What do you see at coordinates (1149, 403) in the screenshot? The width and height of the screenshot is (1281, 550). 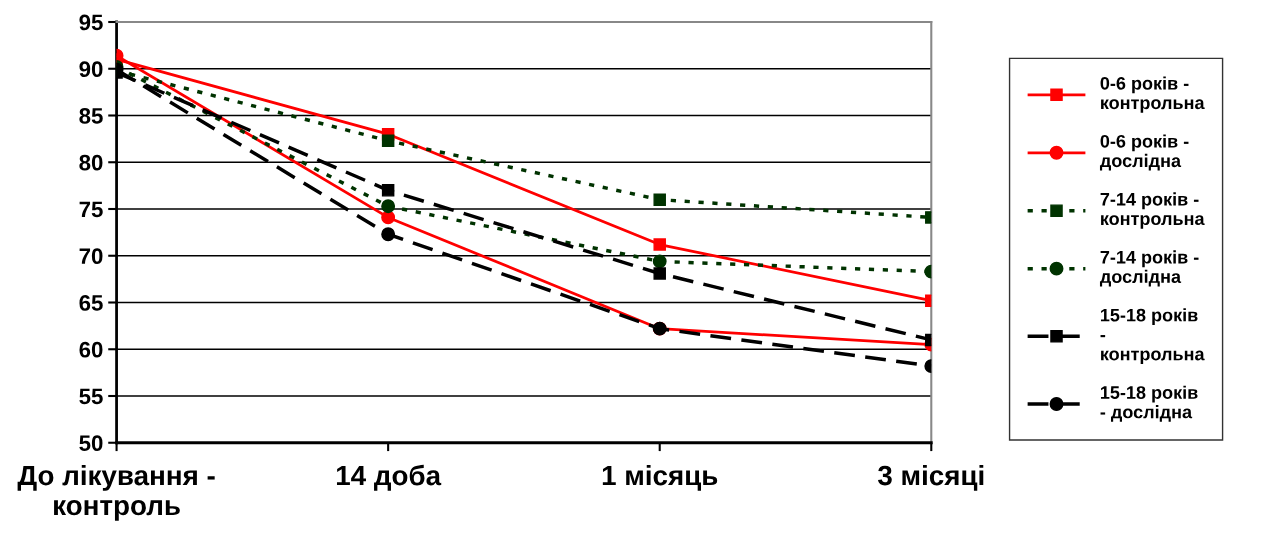 I see `legend-label: 15-18 років - дослідна` at bounding box center [1149, 403].